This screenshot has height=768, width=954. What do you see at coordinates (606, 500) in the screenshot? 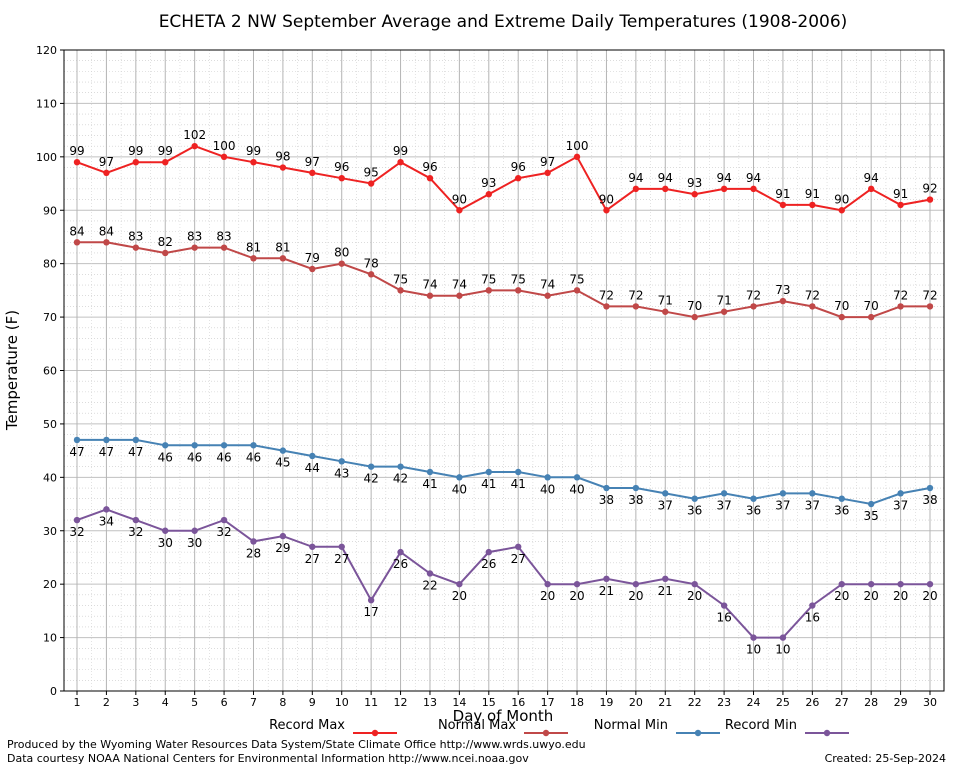
I see `data-label: 38` at bounding box center [606, 500].